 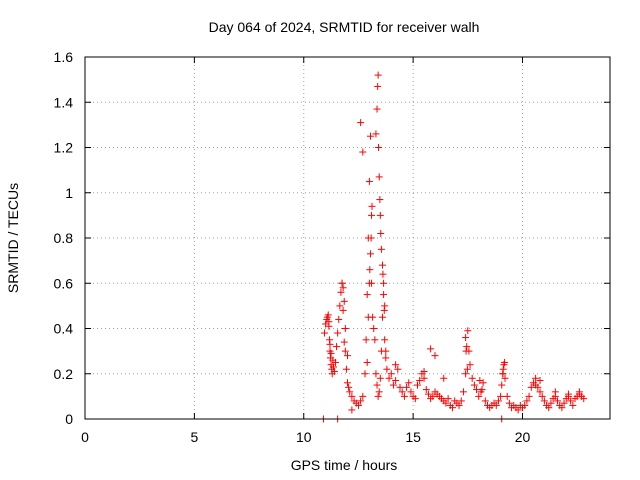 What do you see at coordinates (13, 238) in the screenshot?
I see `y-axis-label: SRMTID / TECUs` at bounding box center [13, 238].